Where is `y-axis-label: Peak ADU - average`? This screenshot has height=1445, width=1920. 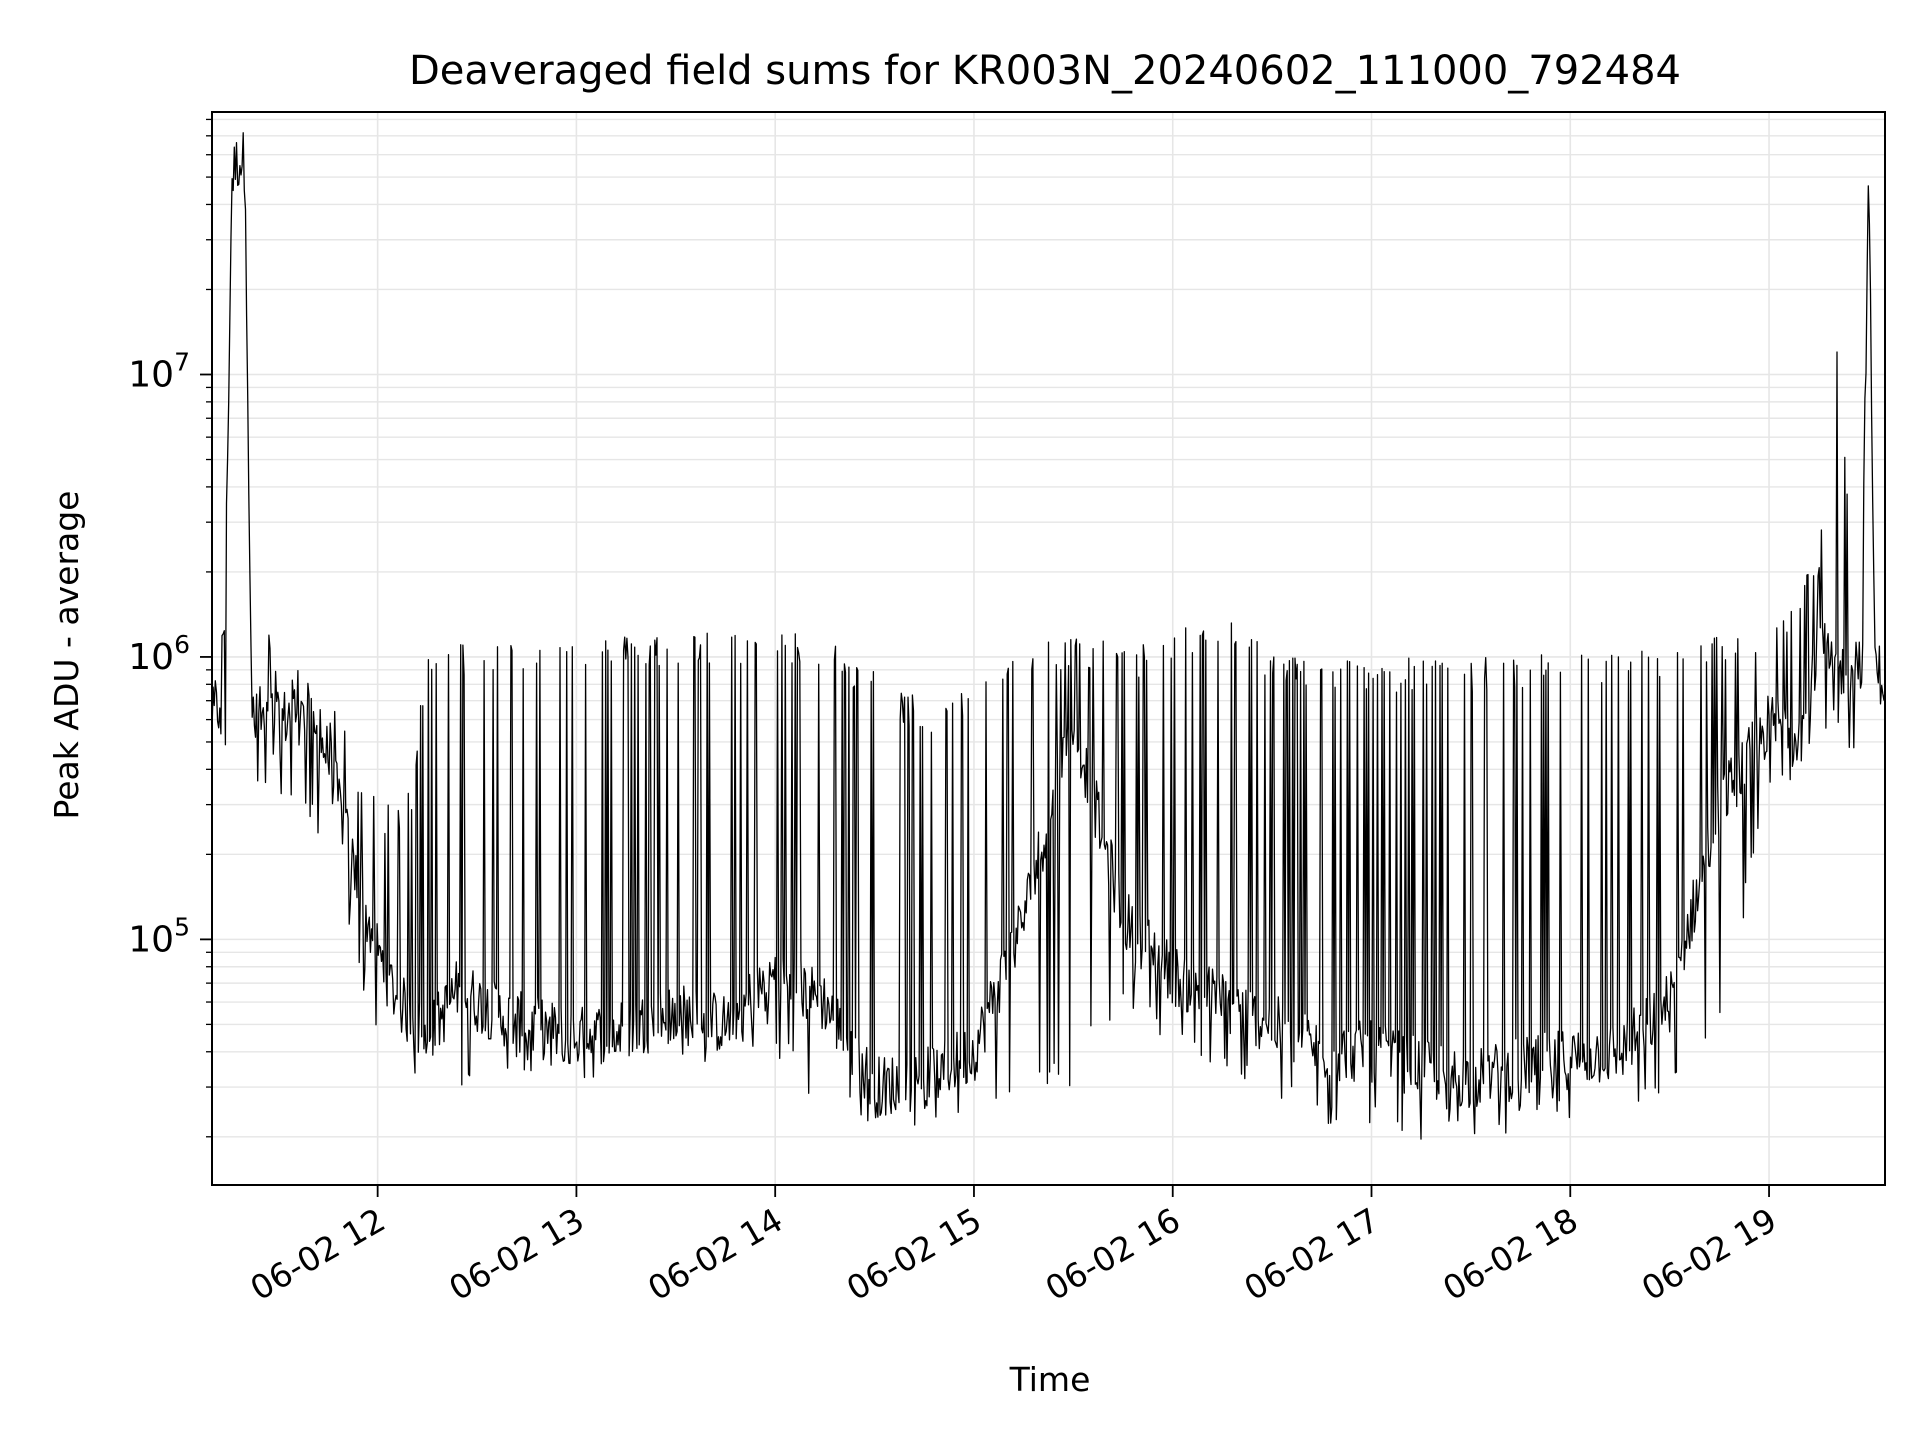
y-axis-label: Peak ADU - average is located at coordinates (66, 655).